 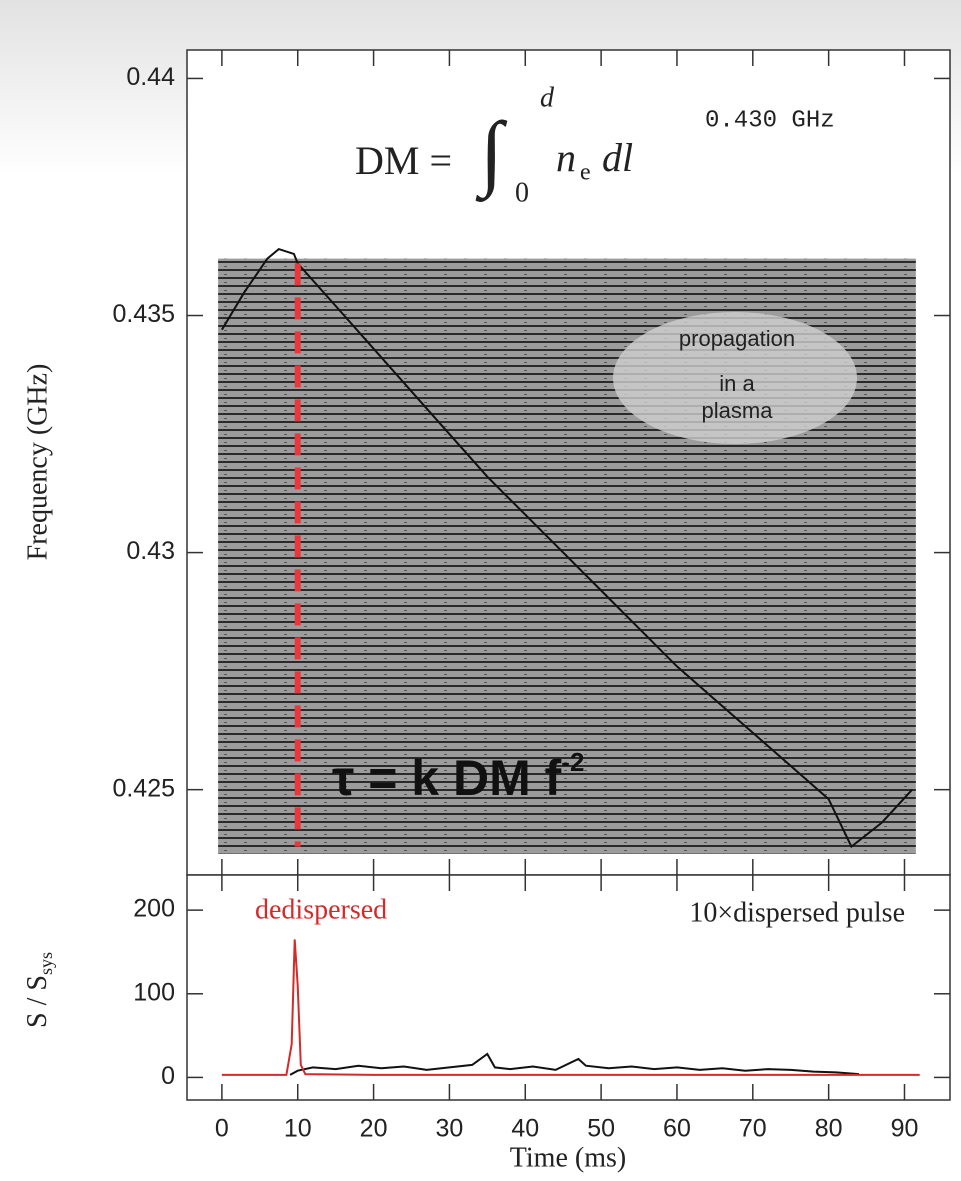 I want to click on y-label-text: S / S, so click(x=37, y=1001).